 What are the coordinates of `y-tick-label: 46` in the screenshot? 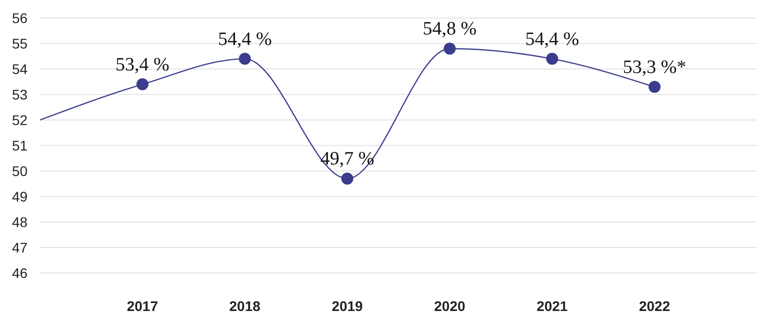 It's located at (20, 272).